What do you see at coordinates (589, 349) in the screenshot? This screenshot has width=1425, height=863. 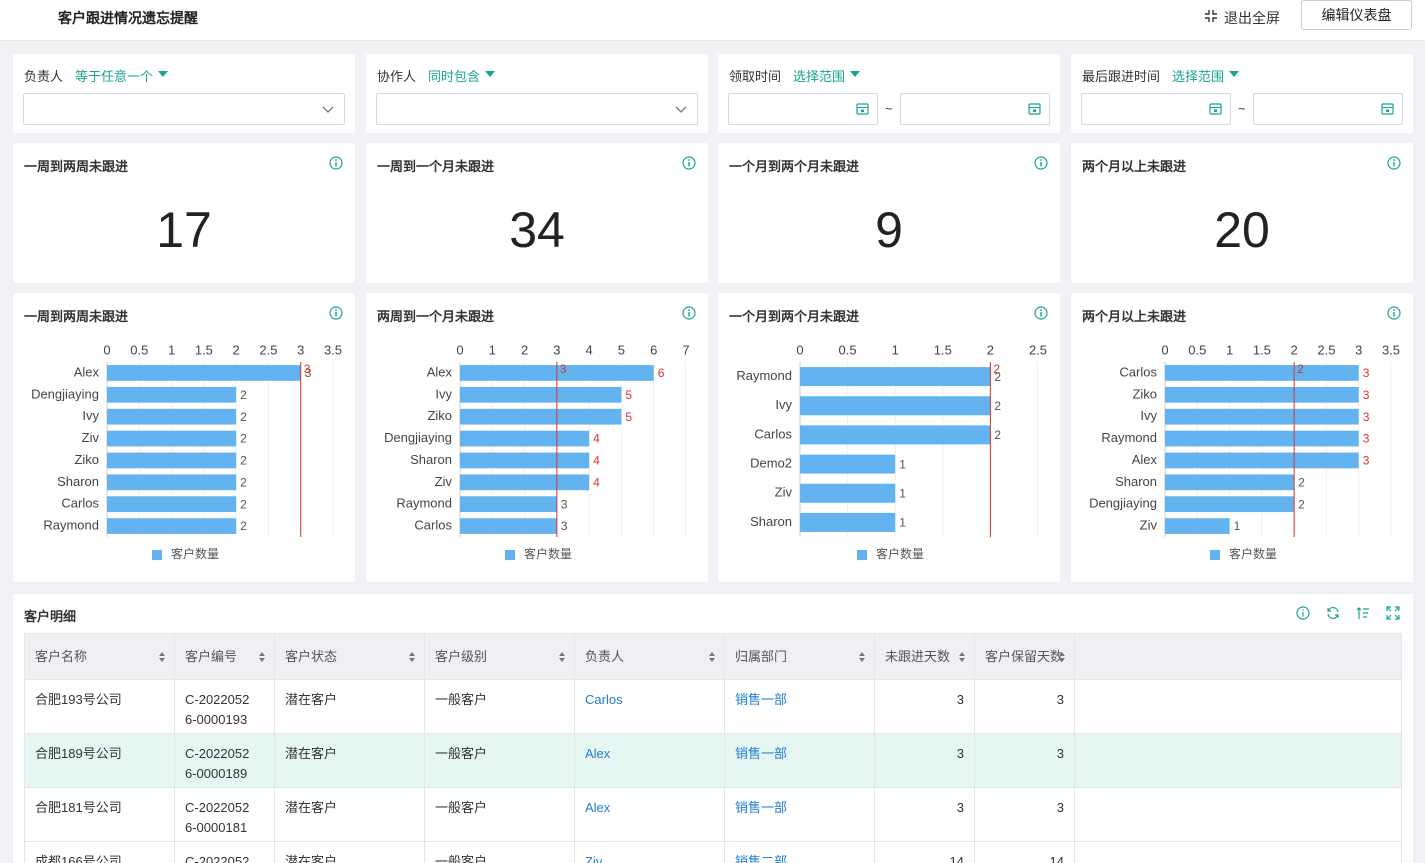 I see `x-tick-label: 4` at bounding box center [589, 349].